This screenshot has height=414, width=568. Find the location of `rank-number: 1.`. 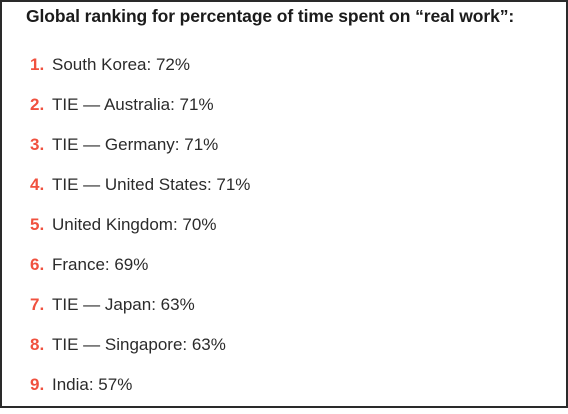

rank-number: 1. is located at coordinates (37, 64).